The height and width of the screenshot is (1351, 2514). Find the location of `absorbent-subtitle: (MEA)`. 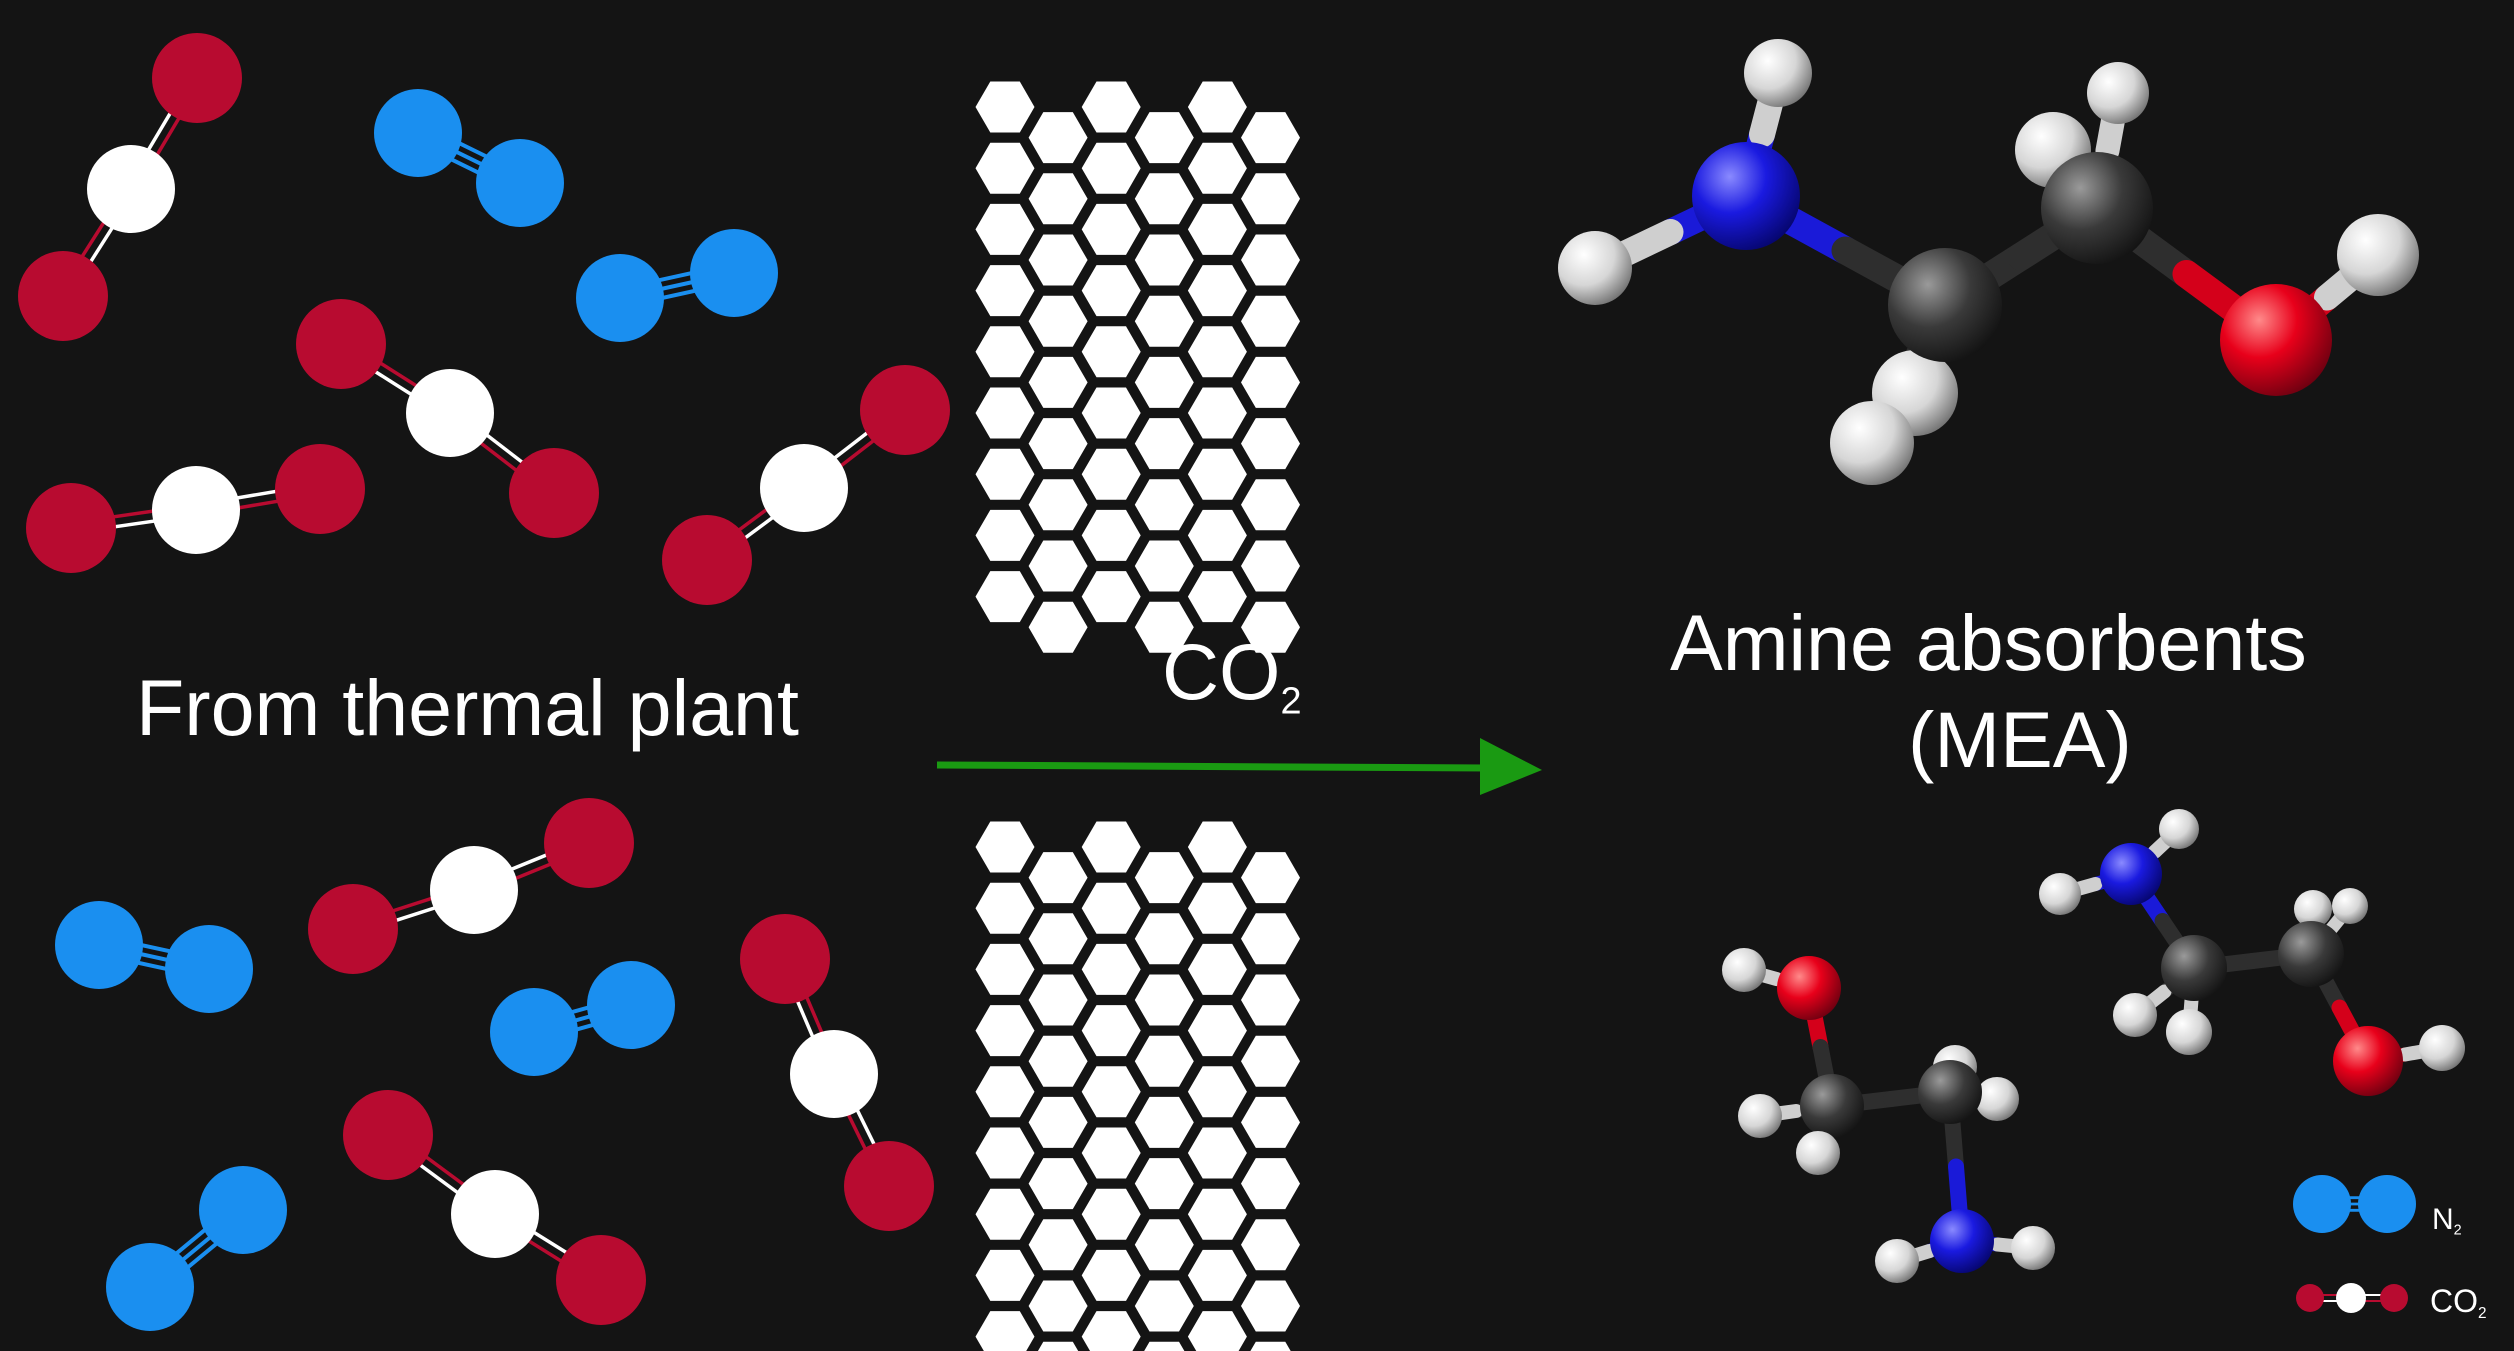

absorbent-subtitle: (MEA) is located at coordinates (2020, 739).